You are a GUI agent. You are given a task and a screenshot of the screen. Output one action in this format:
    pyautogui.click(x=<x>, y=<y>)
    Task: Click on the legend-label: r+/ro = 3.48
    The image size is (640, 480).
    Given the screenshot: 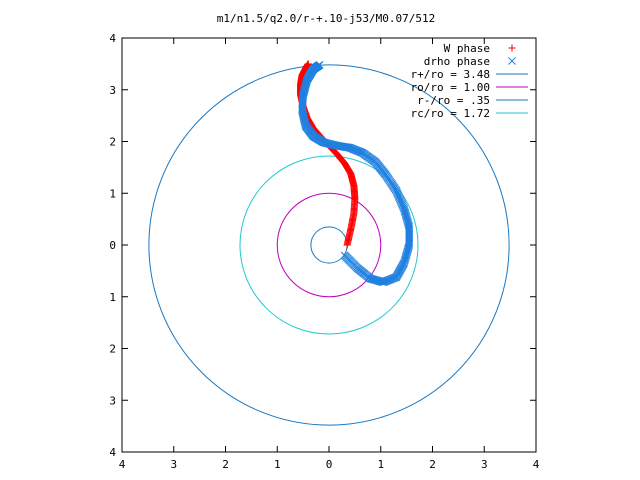 What is the action you would take?
    pyautogui.click(x=450, y=74)
    